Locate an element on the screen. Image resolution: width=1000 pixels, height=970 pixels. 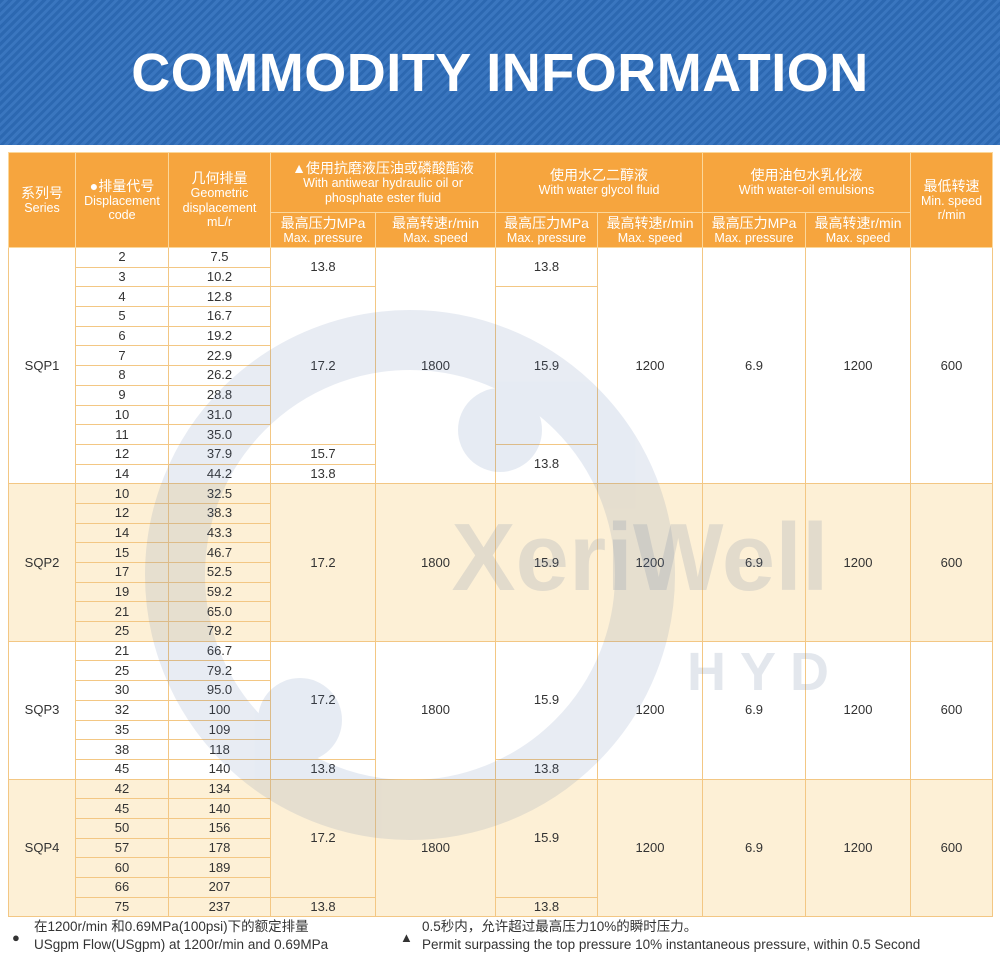
banner: COMMODITY INFORMATION is located at coordinates (500, 72).